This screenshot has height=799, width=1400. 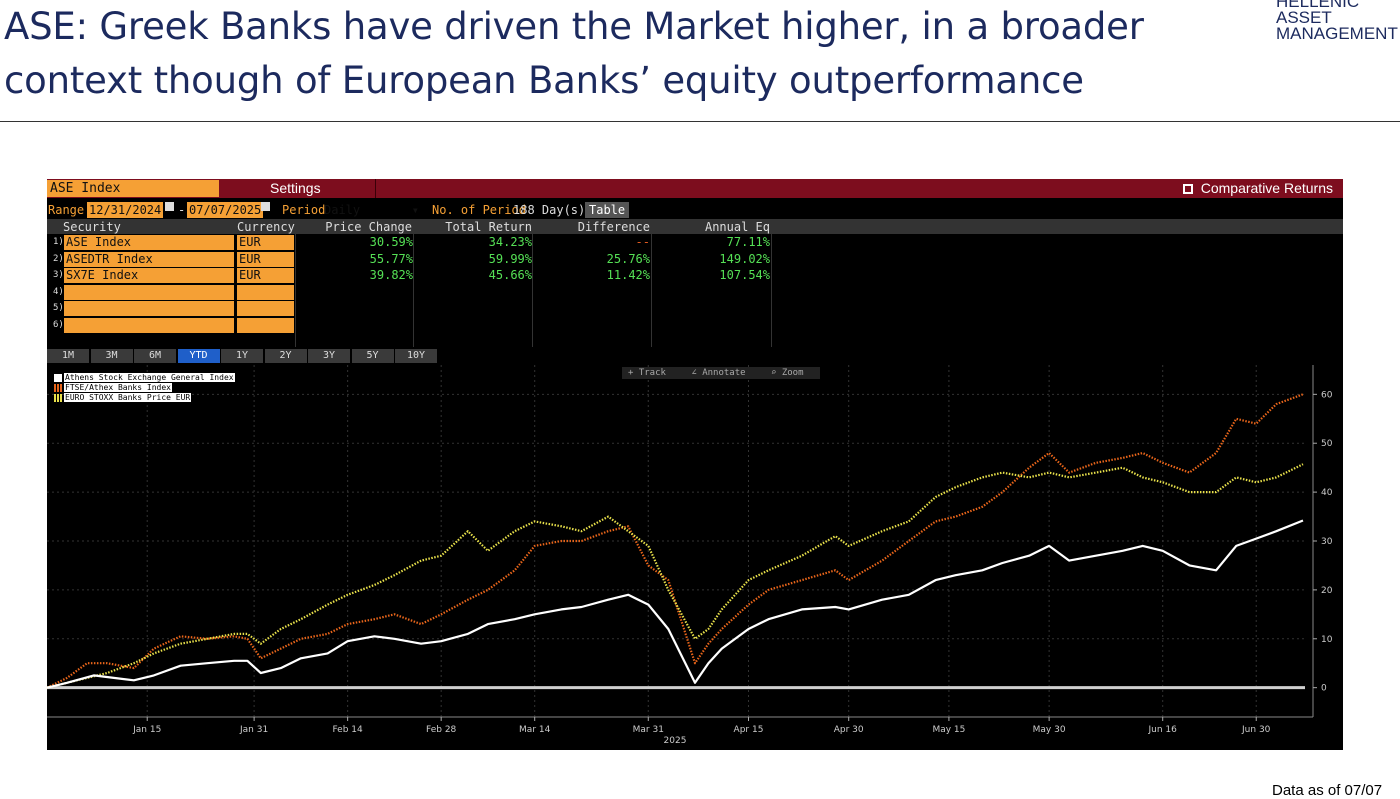 I want to click on total-return-value, so click(x=473, y=325).